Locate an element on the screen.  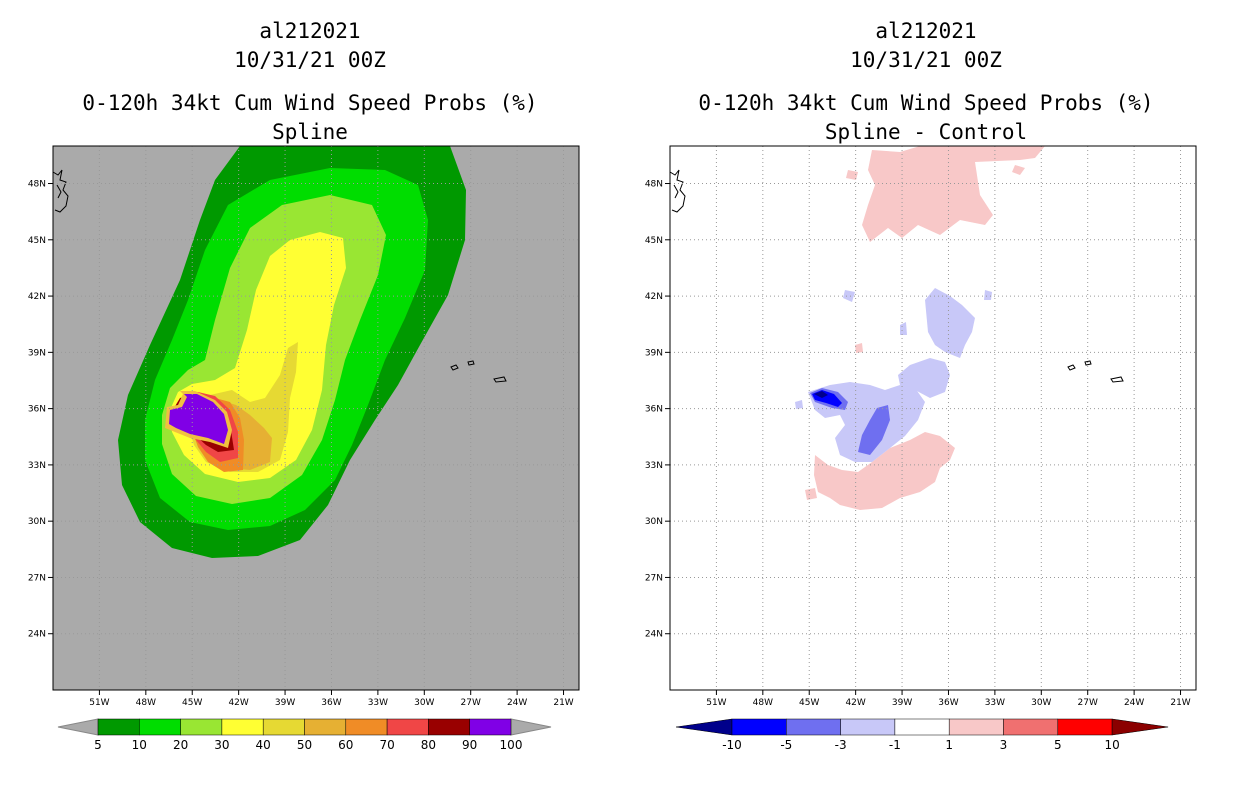
left-title-case: al212021 is located at coordinates (310, 31).